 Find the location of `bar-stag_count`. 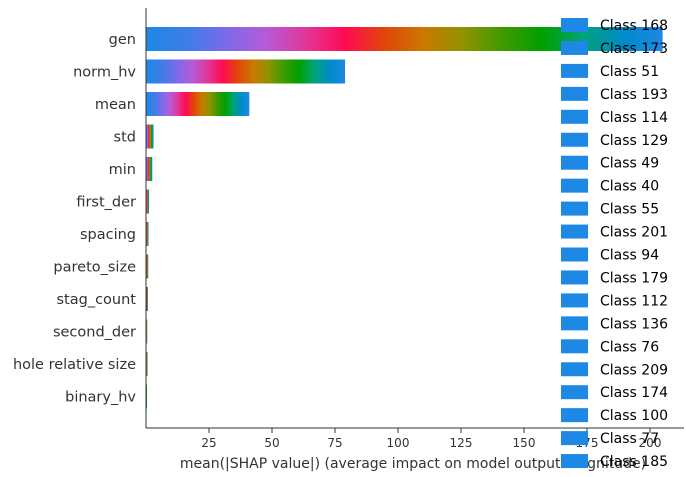

bar-stag_count is located at coordinates (147, 299).